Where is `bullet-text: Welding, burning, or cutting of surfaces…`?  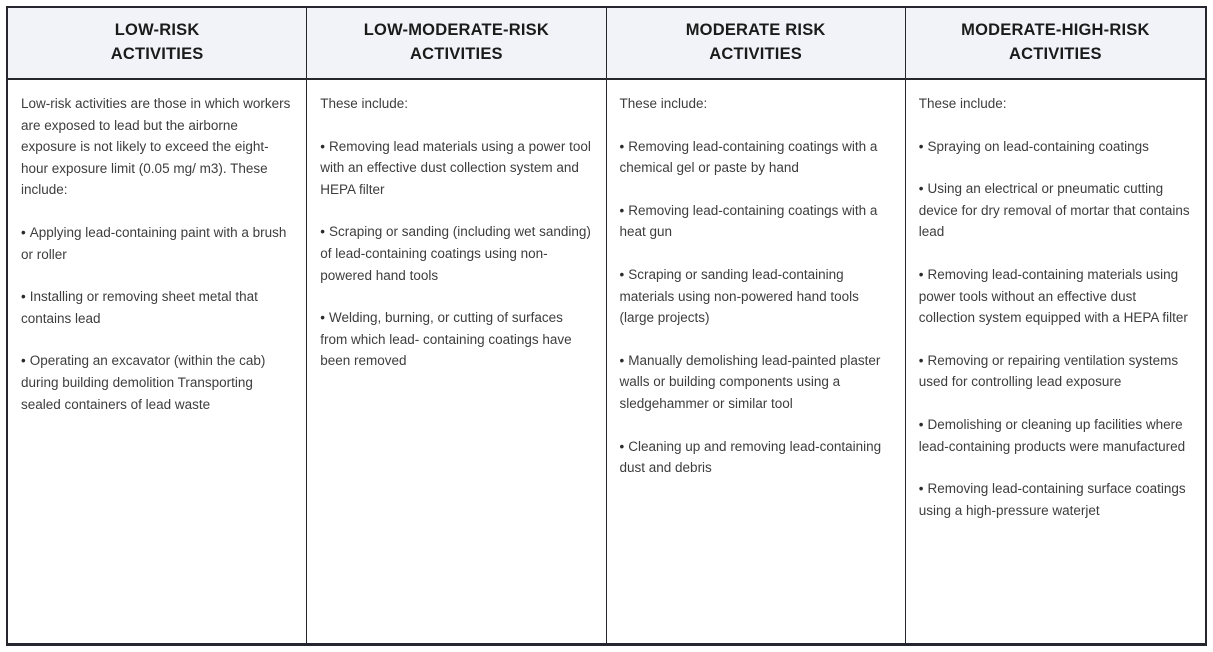
bullet-text: Welding, burning, or cutting of surfaces… is located at coordinates (446, 339).